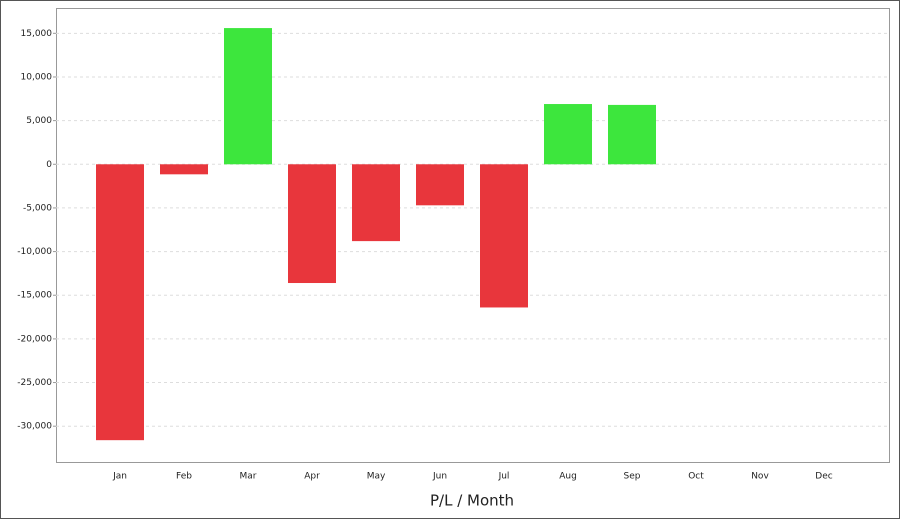 The image size is (900, 519). Describe the element at coordinates (184, 477) in the screenshot. I see `x-tick-label: Feb` at that location.